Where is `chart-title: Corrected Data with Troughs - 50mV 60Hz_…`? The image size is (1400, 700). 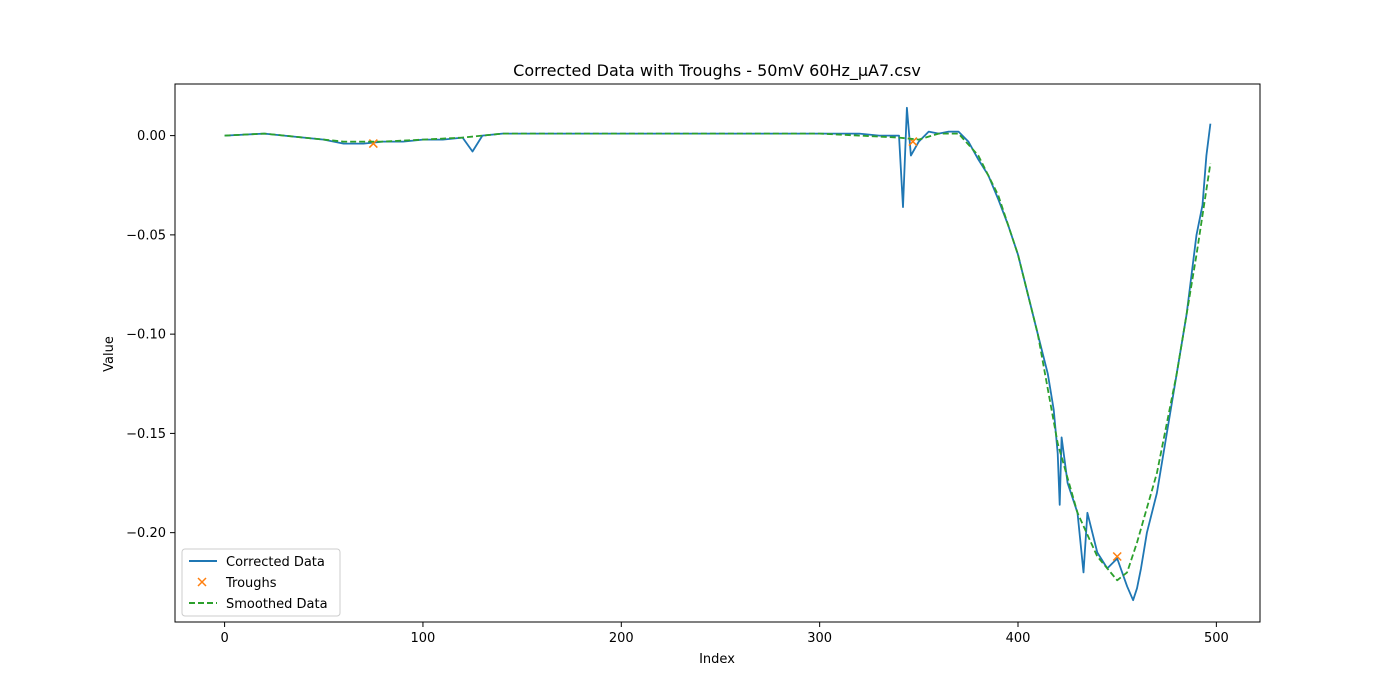
chart-title: Corrected Data with Troughs - 50mV 60Hz_… is located at coordinates (717, 71).